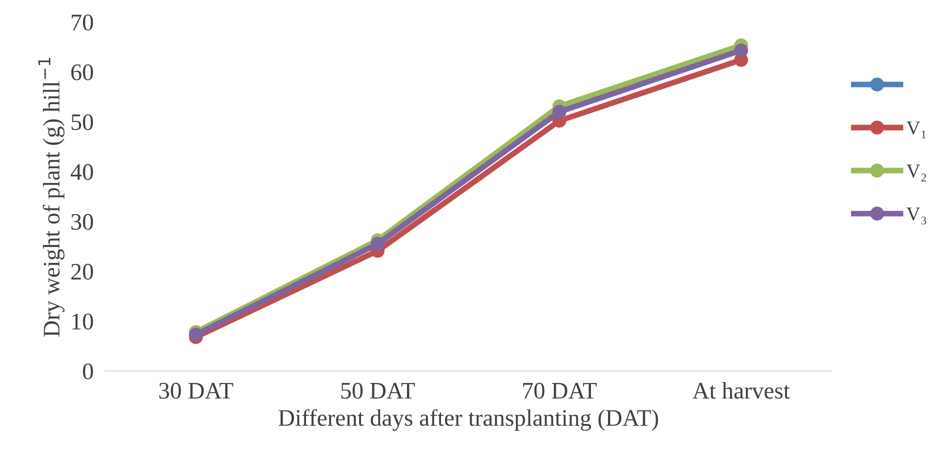 The height and width of the screenshot is (461, 951). What do you see at coordinates (916, 216) in the screenshot?
I see `legend-label: V₃` at bounding box center [916, 216].